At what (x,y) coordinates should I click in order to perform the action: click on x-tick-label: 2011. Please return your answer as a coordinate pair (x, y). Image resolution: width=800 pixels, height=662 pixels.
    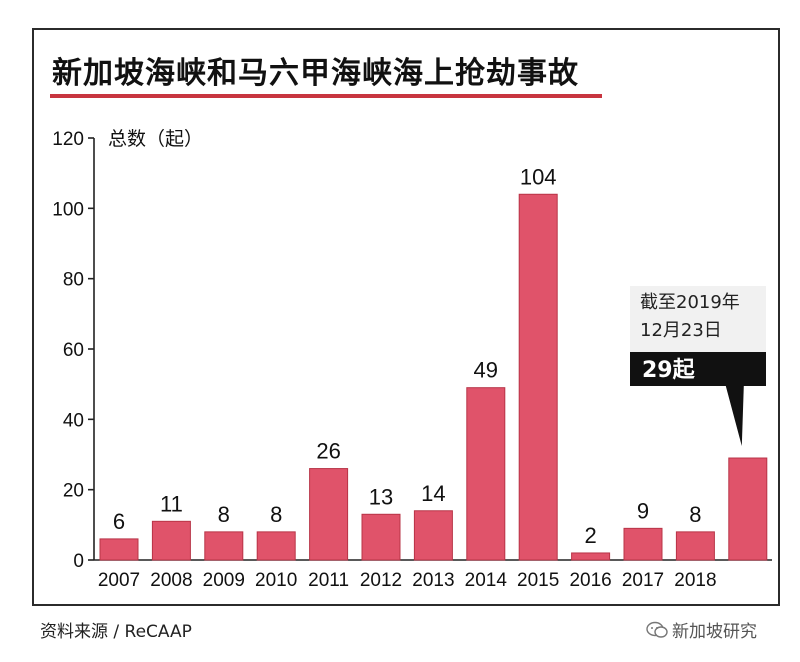
    Looking at the image, I should click on (328, 580).